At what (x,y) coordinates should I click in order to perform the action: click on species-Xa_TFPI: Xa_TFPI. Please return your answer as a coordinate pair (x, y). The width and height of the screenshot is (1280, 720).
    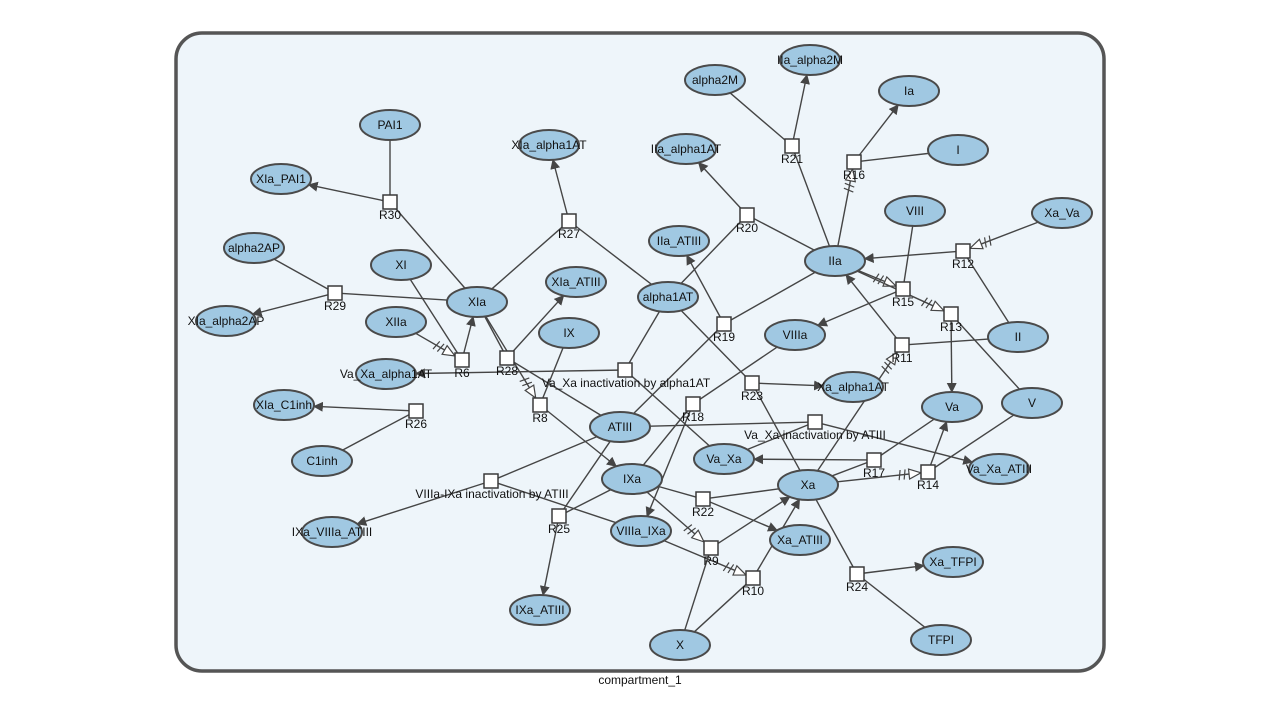
    Looking at the image, I should click on (953, 562).